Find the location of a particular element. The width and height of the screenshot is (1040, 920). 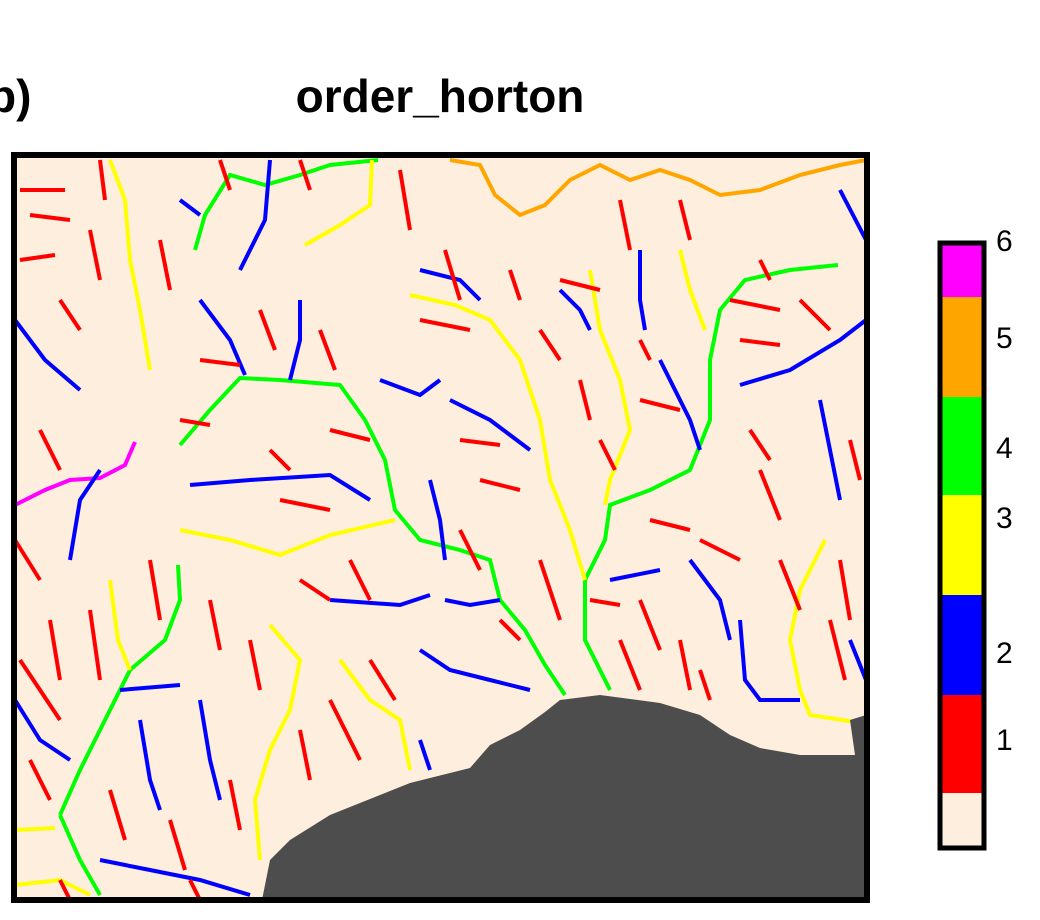

panel-label: b) is located at coordinates (15, 96).